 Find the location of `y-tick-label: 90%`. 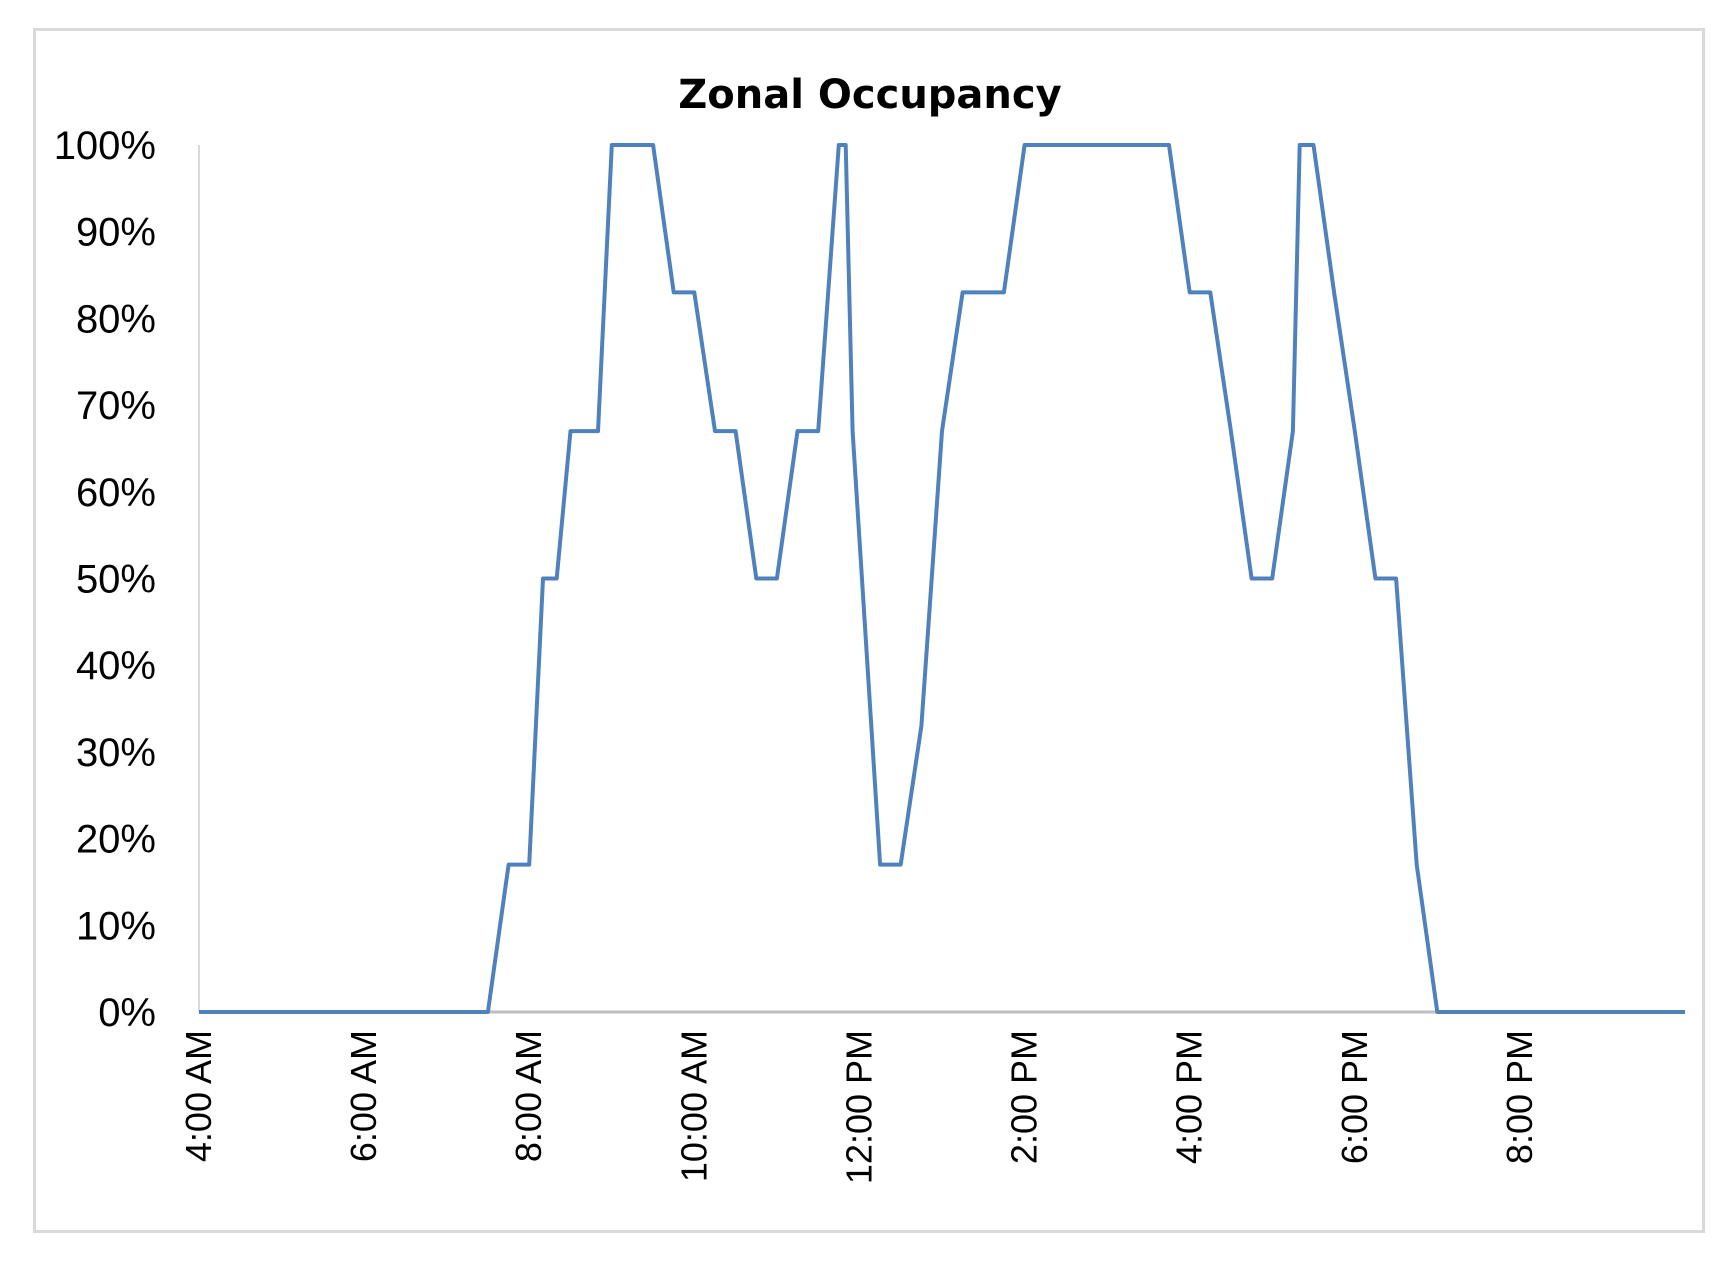

y-tick-label: 90% is located at coordinates (116, 233).